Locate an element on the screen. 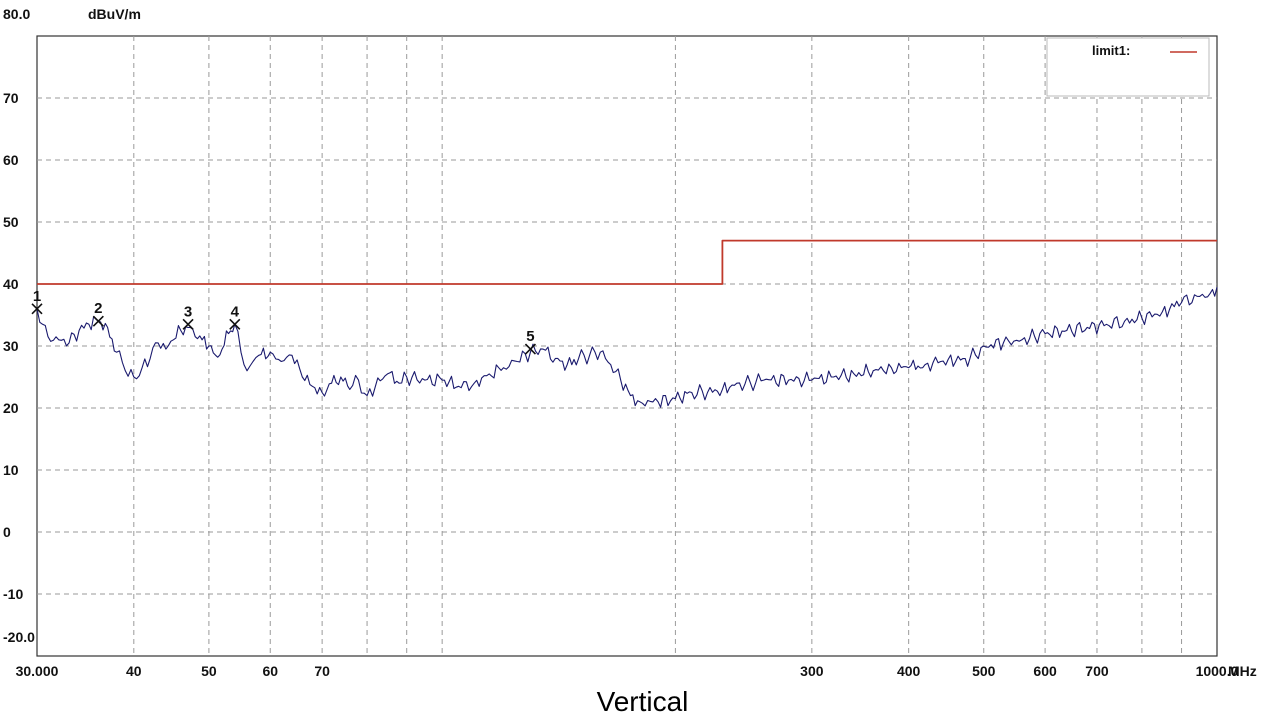  marker-1: 1 is located at coordinates (37, 301).